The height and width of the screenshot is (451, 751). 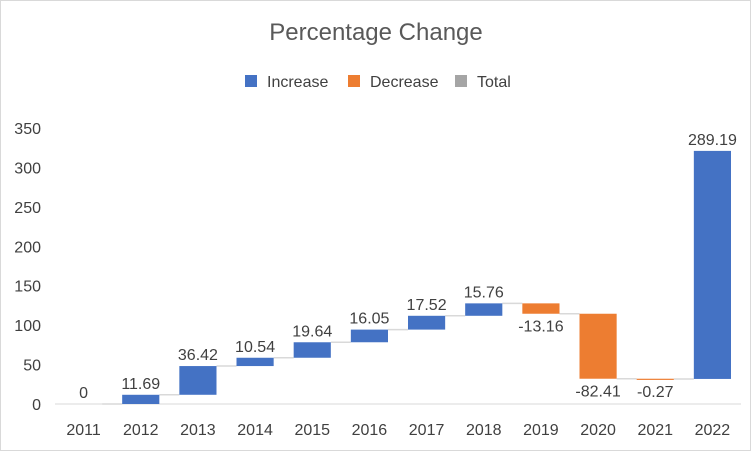 I want to click on x-tick-label: 2019, so click(x=541, y=430).